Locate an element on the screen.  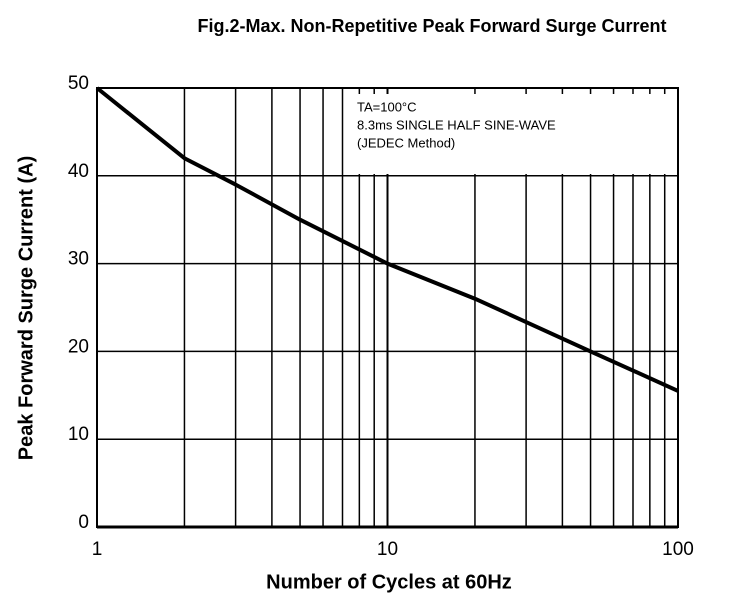
y-tick-label: 10 is located at coordinates (78, 434).